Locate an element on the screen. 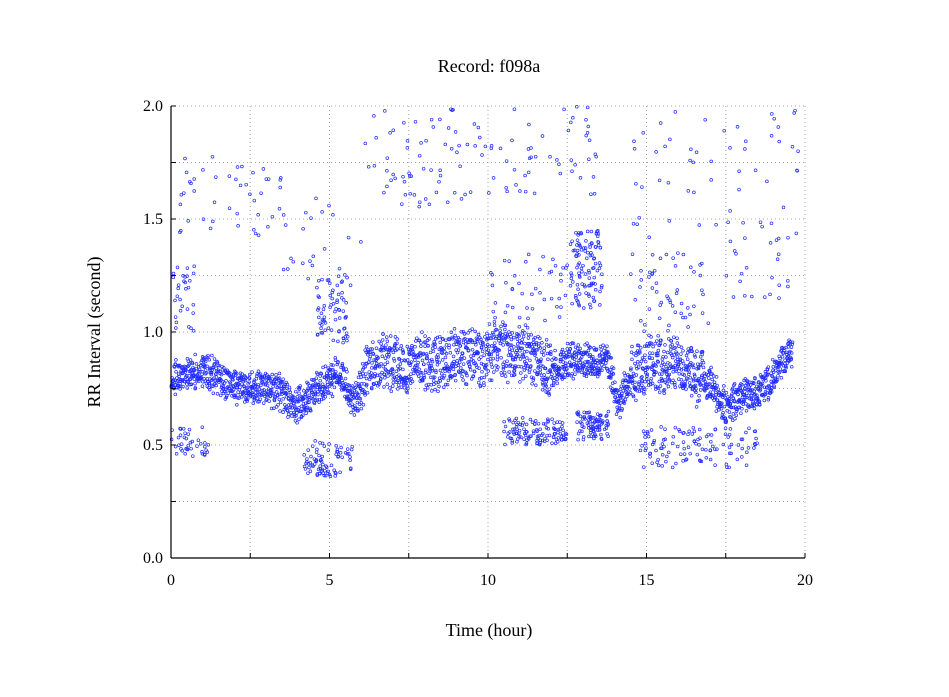 The width and height of the screenshot is (949, 697). x-tick-label: 15 is located at coordinates (647, 580).